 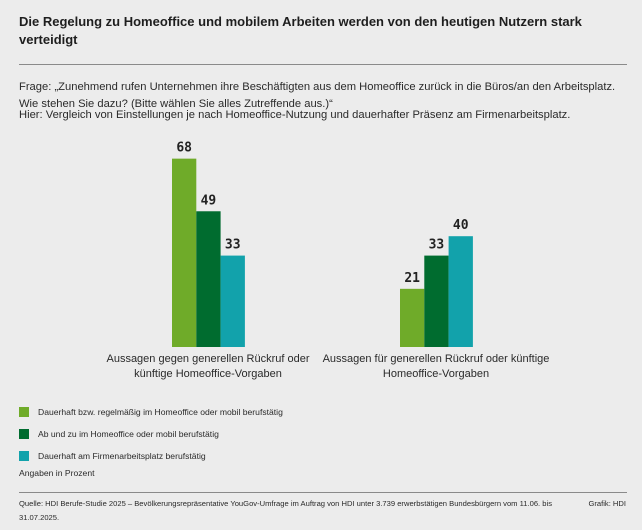 I want to click on data-label: 40, so click(x=461, y=225).